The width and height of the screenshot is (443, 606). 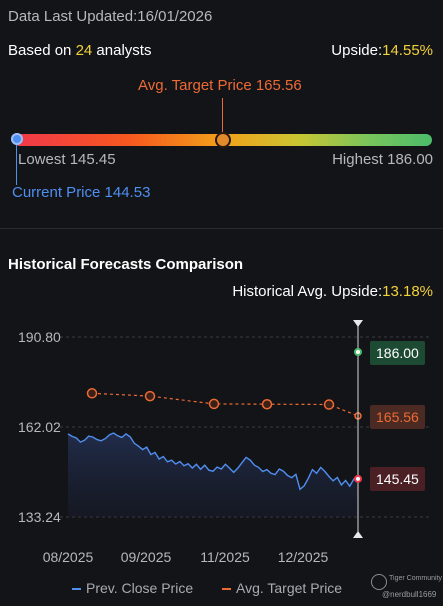 I want to click on y-tick-label: 133.24, so click(x=39, y=517).